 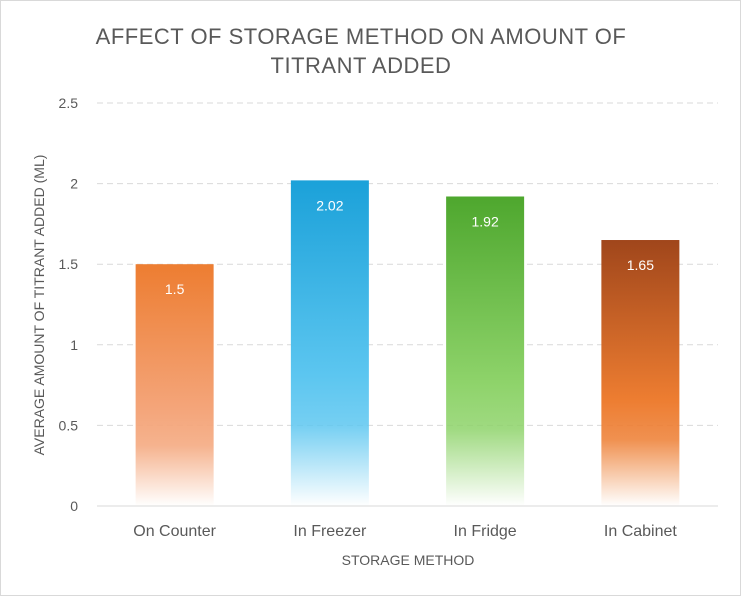 What do you see at coordinates (640, 531) in the screenshot?
I see `x-tick-label: In Cabinet` at bounding box center [640, 531].